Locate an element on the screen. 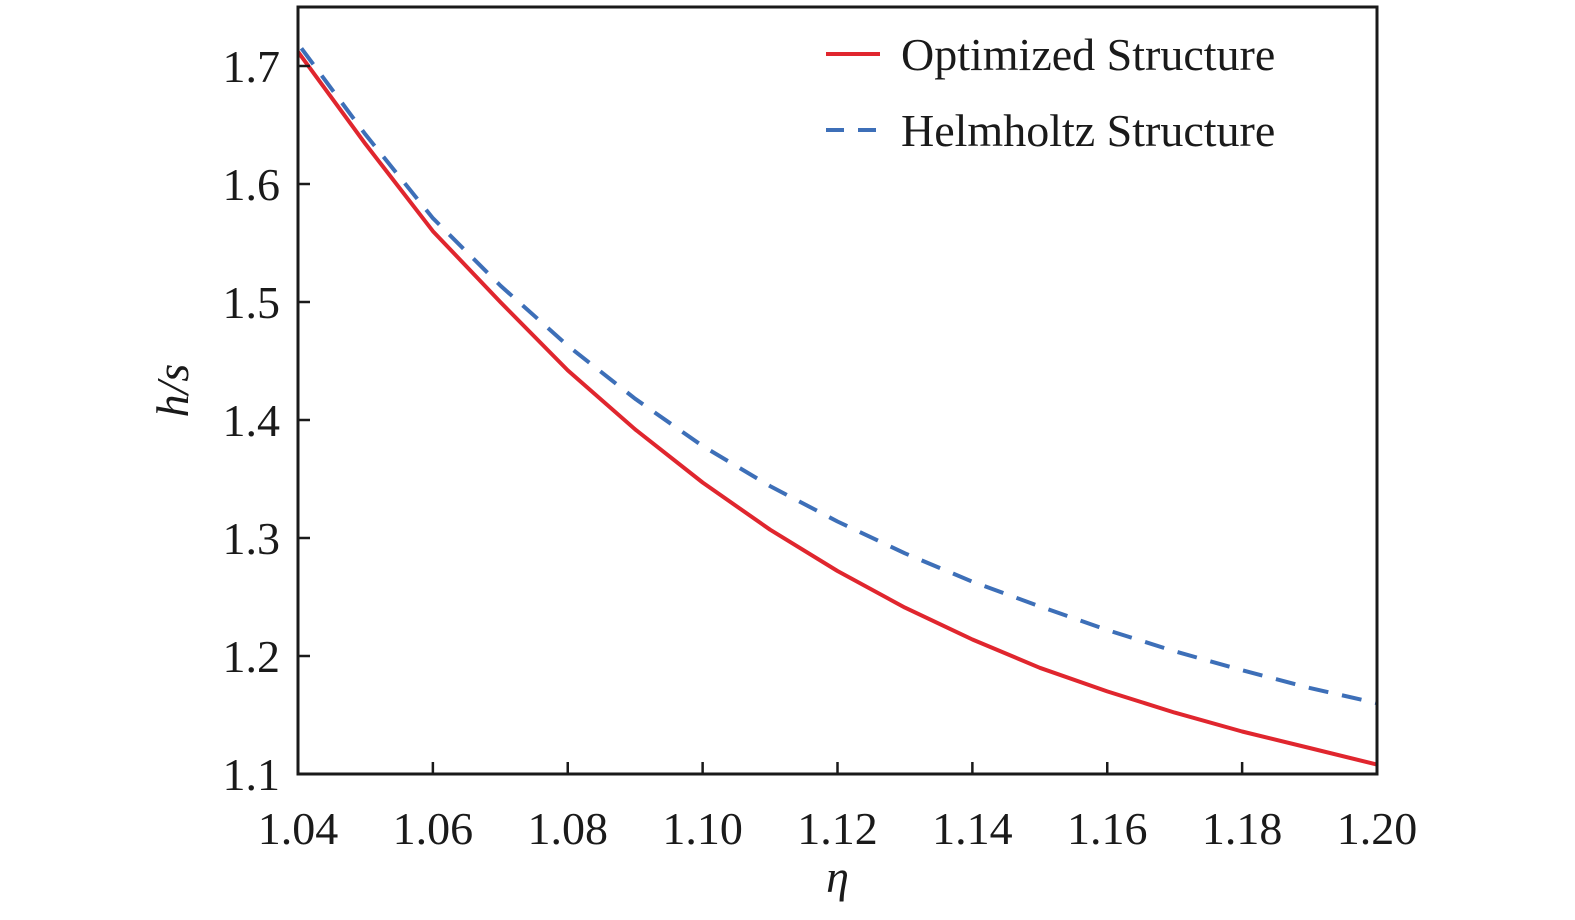 The width and height of the screenshot is (1575, 920). legend: Optimized Structure Helmholtz Structure is located at coordinates (1050, 92).